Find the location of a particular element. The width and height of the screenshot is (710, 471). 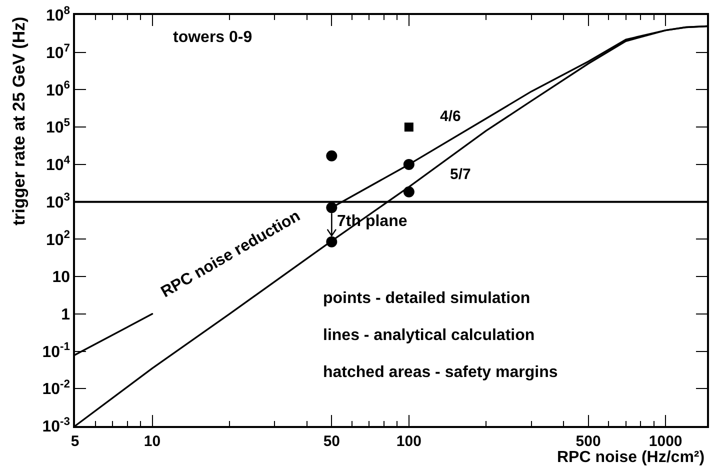

annotation: towers 0-9 is located at coordinates (212, 37).